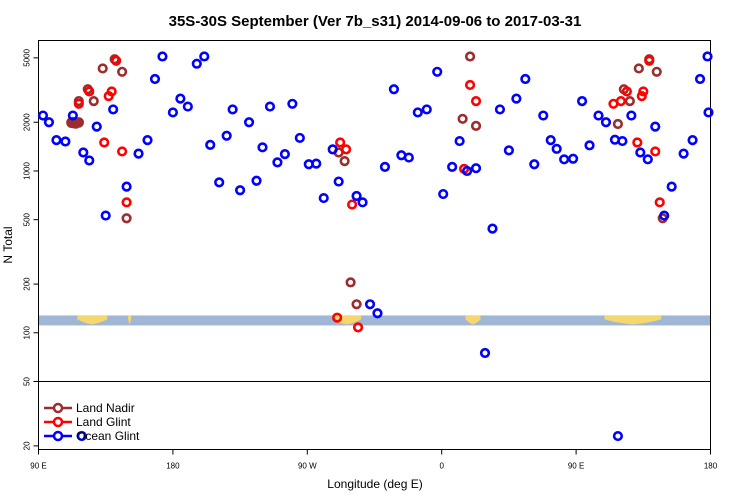  What do you see at coordinates (27, 171) in the screenshot?
I see `y-tick-label: 1000` at bounding box center [27, 171].